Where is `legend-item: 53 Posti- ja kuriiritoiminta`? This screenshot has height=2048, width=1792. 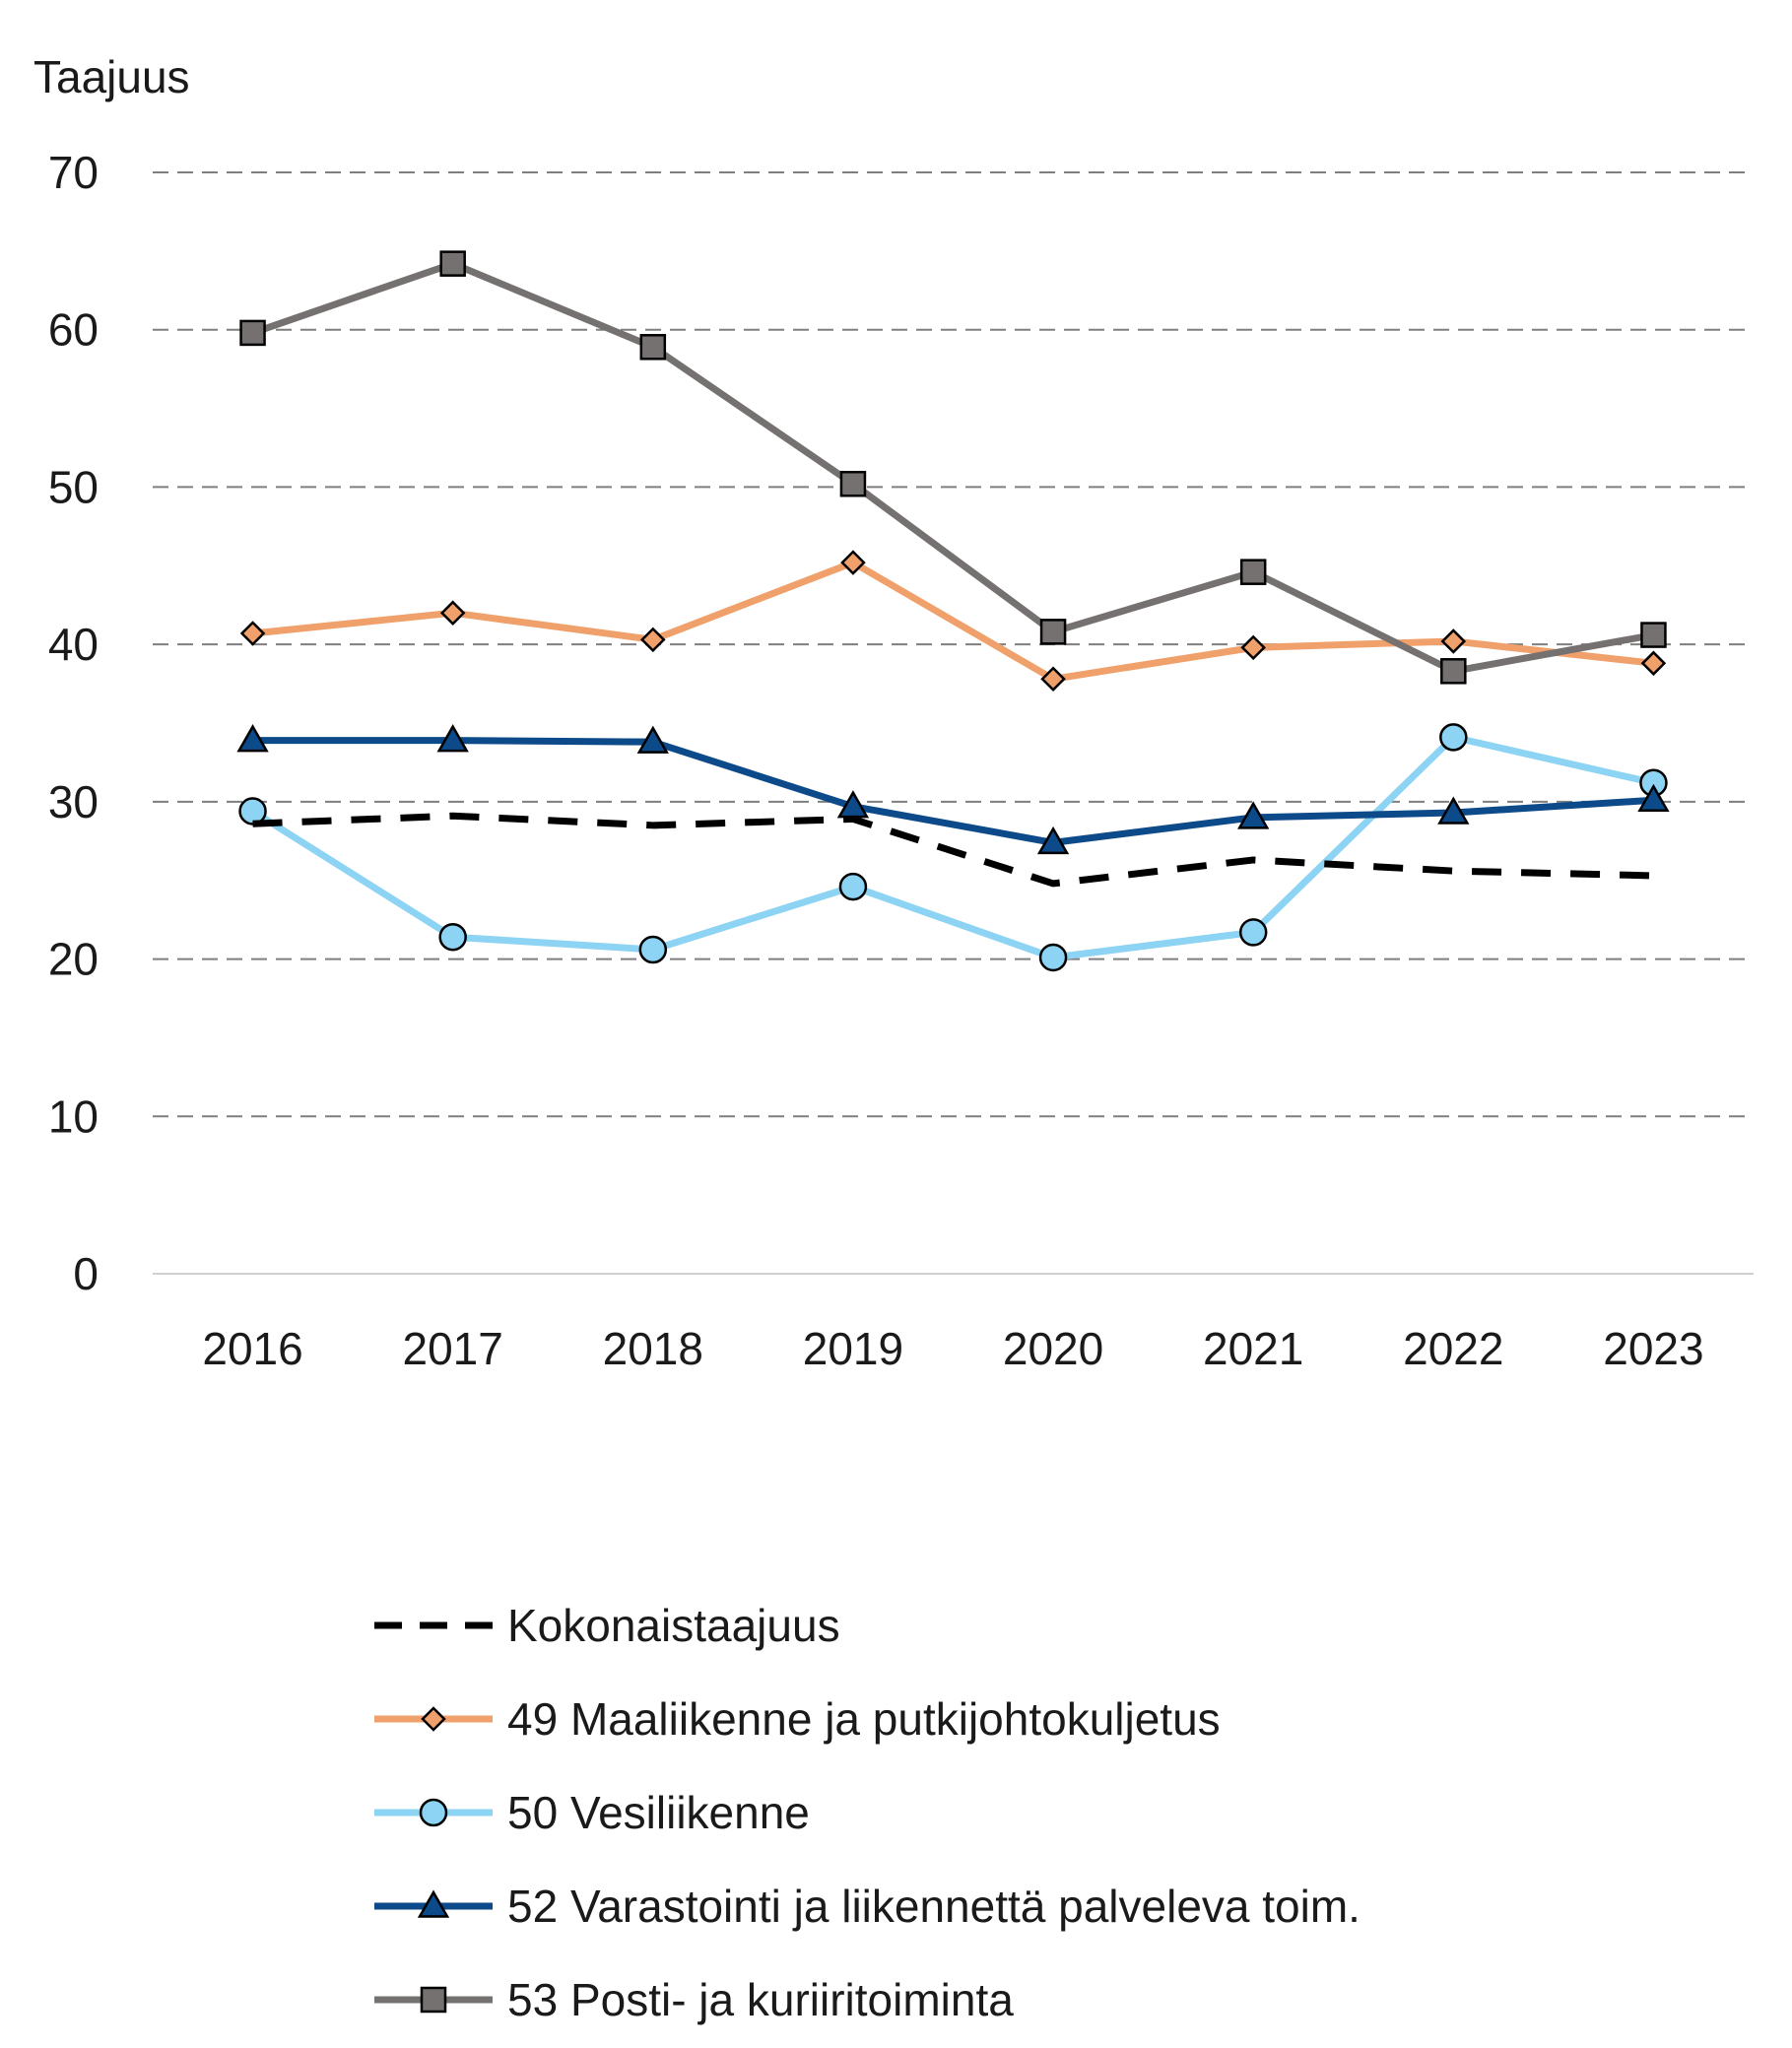
legend-item: 53 Posti- ja kuriiritoiminta is located at coordinates (694, 1999).